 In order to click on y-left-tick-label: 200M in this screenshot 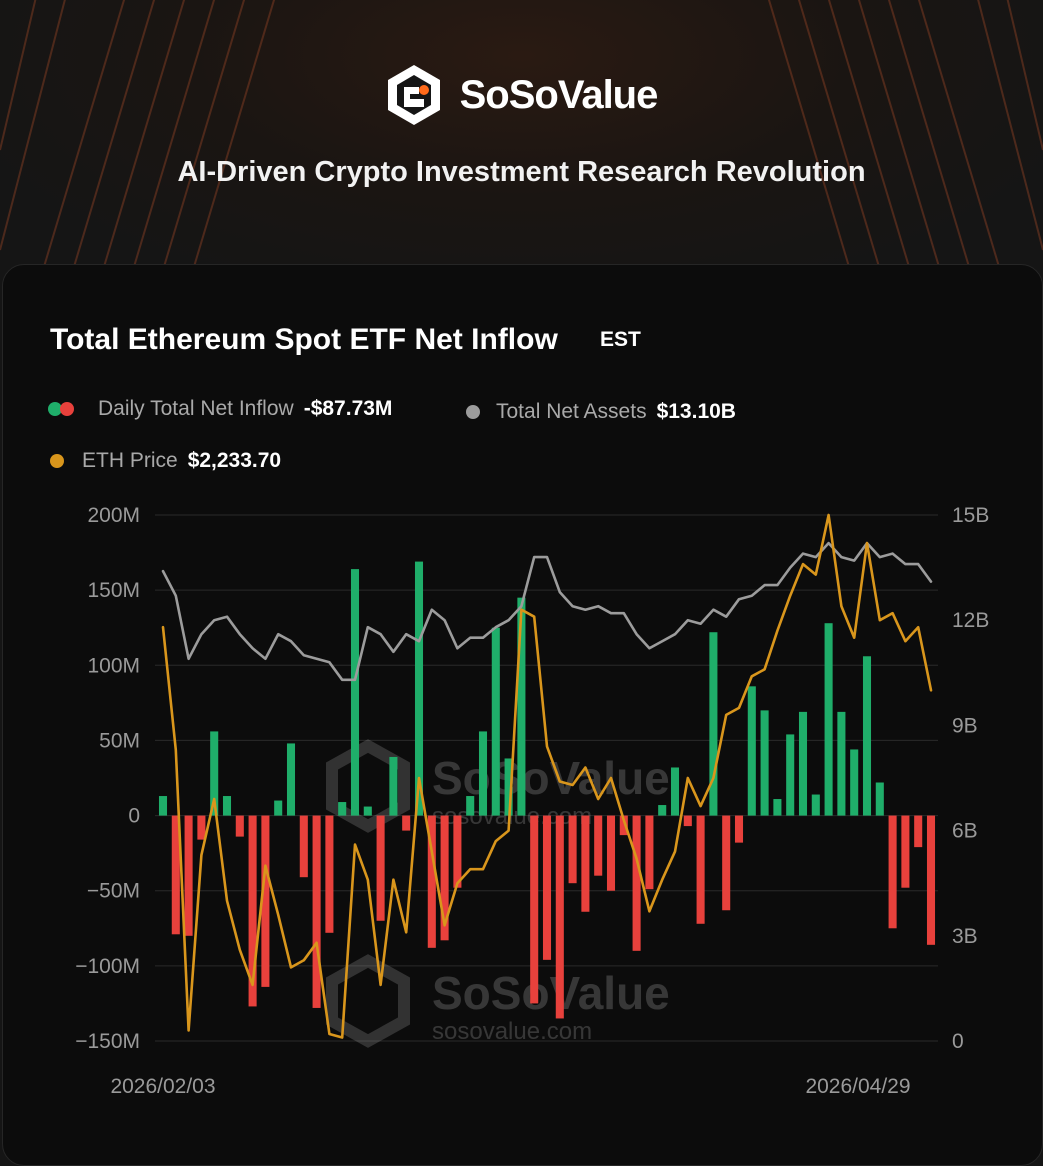, I will do `click(113, 515)`.